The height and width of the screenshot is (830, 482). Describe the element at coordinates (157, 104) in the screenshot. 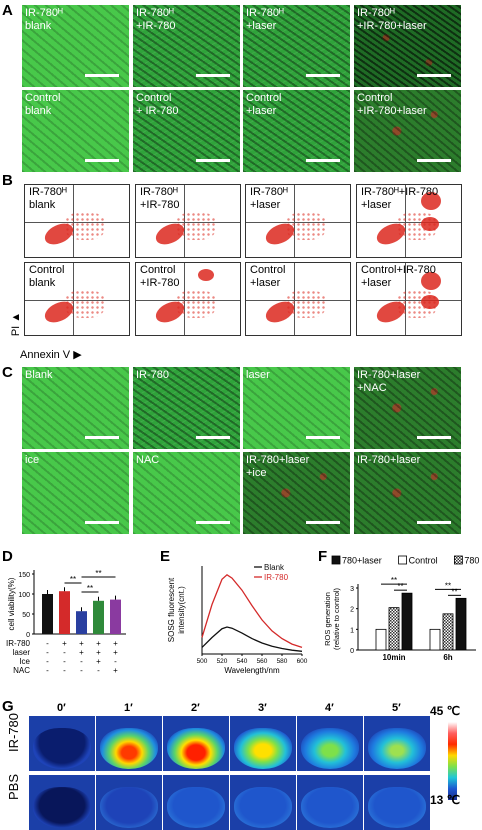

I see `micrograph-label: Control + IR-780` at that location.